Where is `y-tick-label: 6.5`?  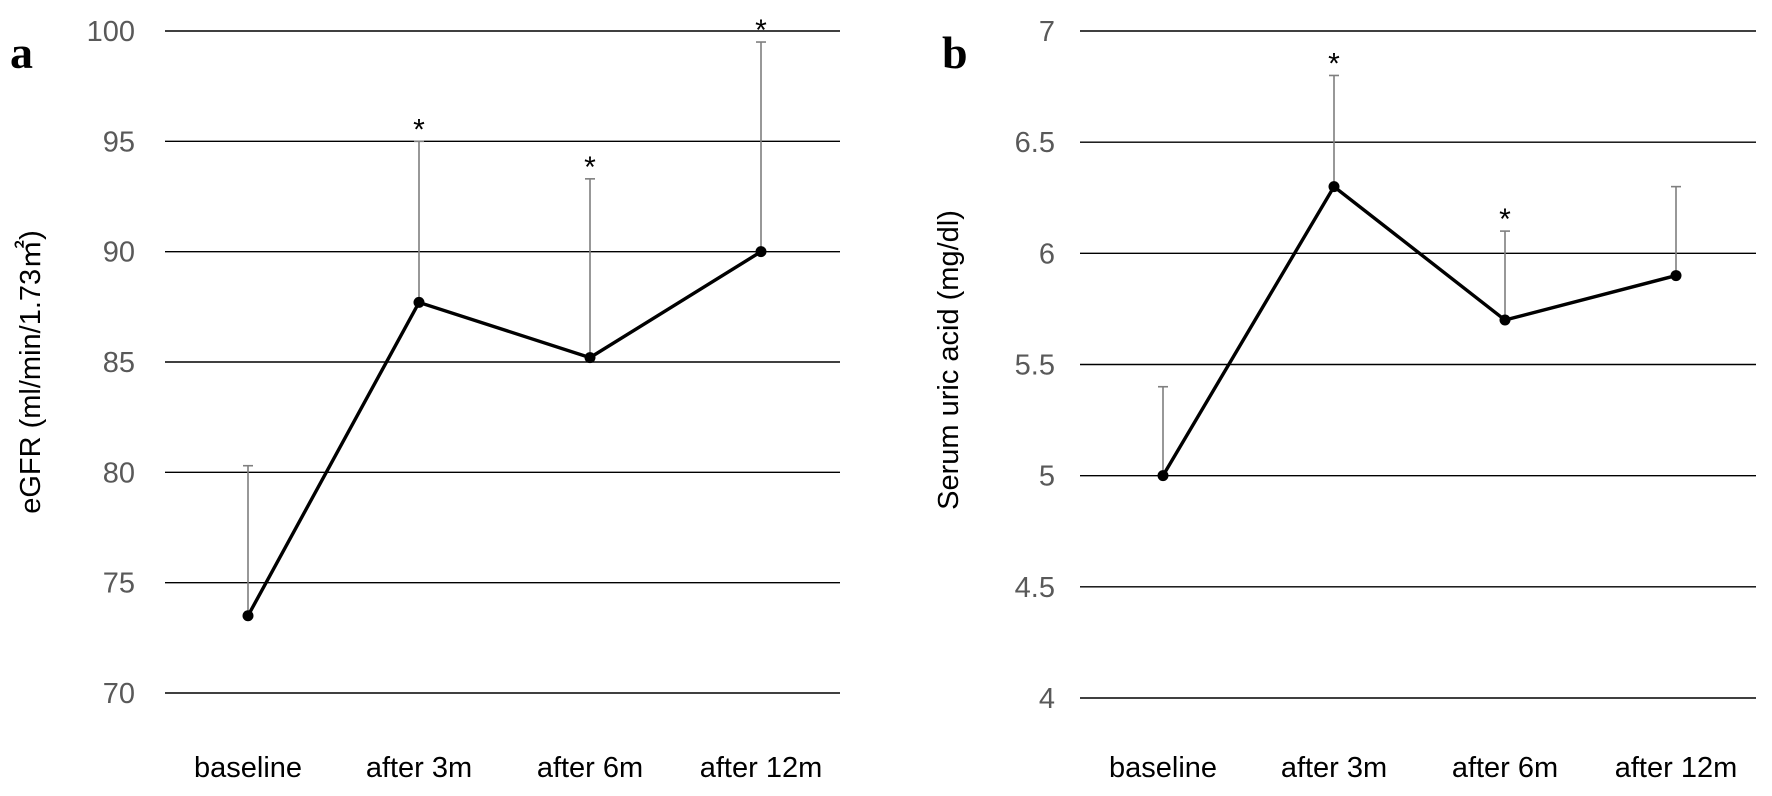
y-tick-label: 6.5 is located at coordinates (1035, 143).